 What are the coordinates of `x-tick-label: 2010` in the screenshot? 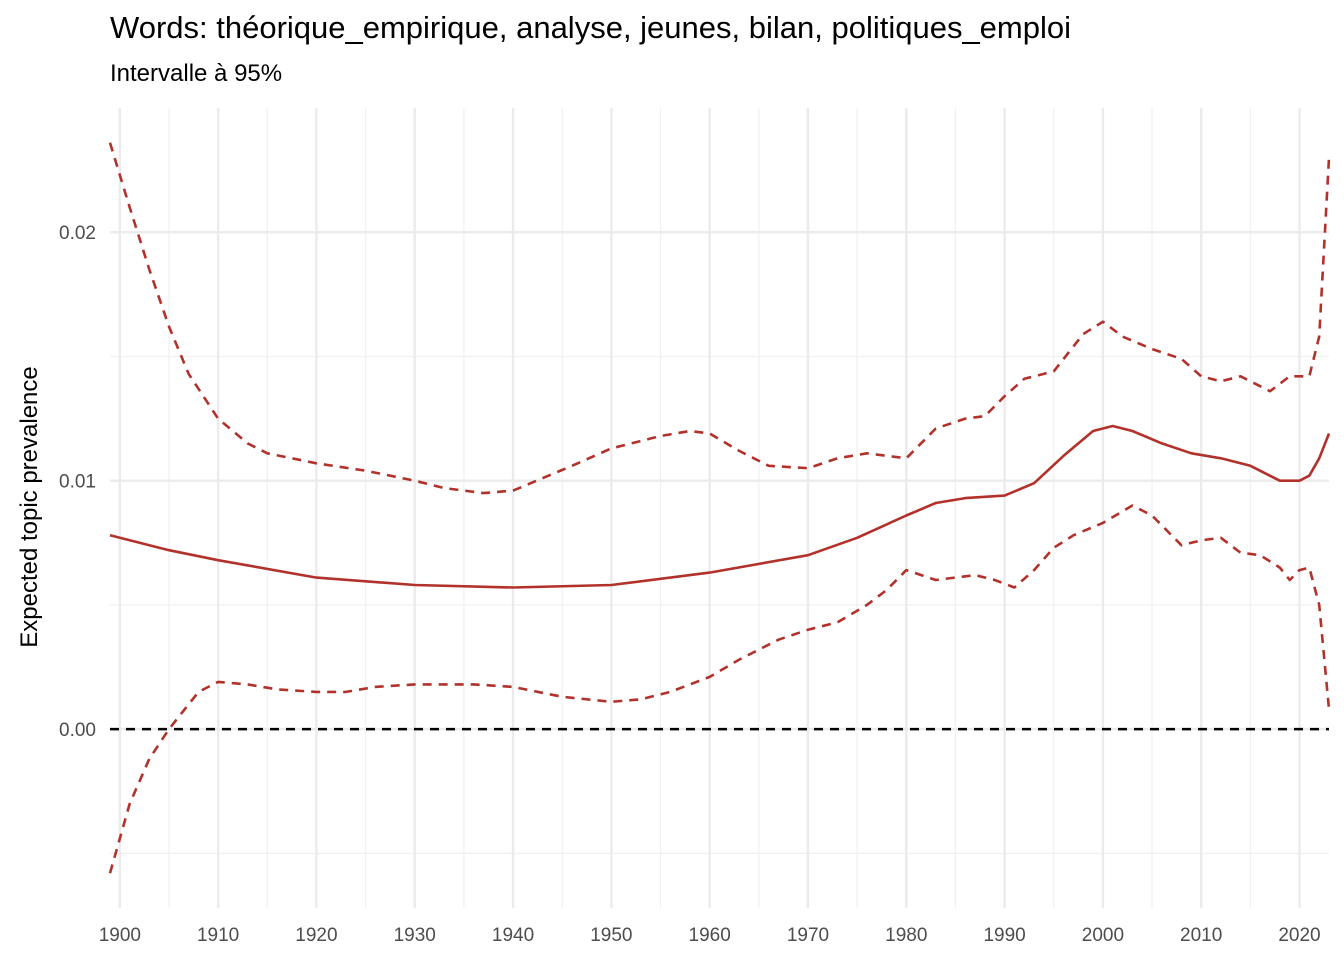 It's located at (1201, 935).